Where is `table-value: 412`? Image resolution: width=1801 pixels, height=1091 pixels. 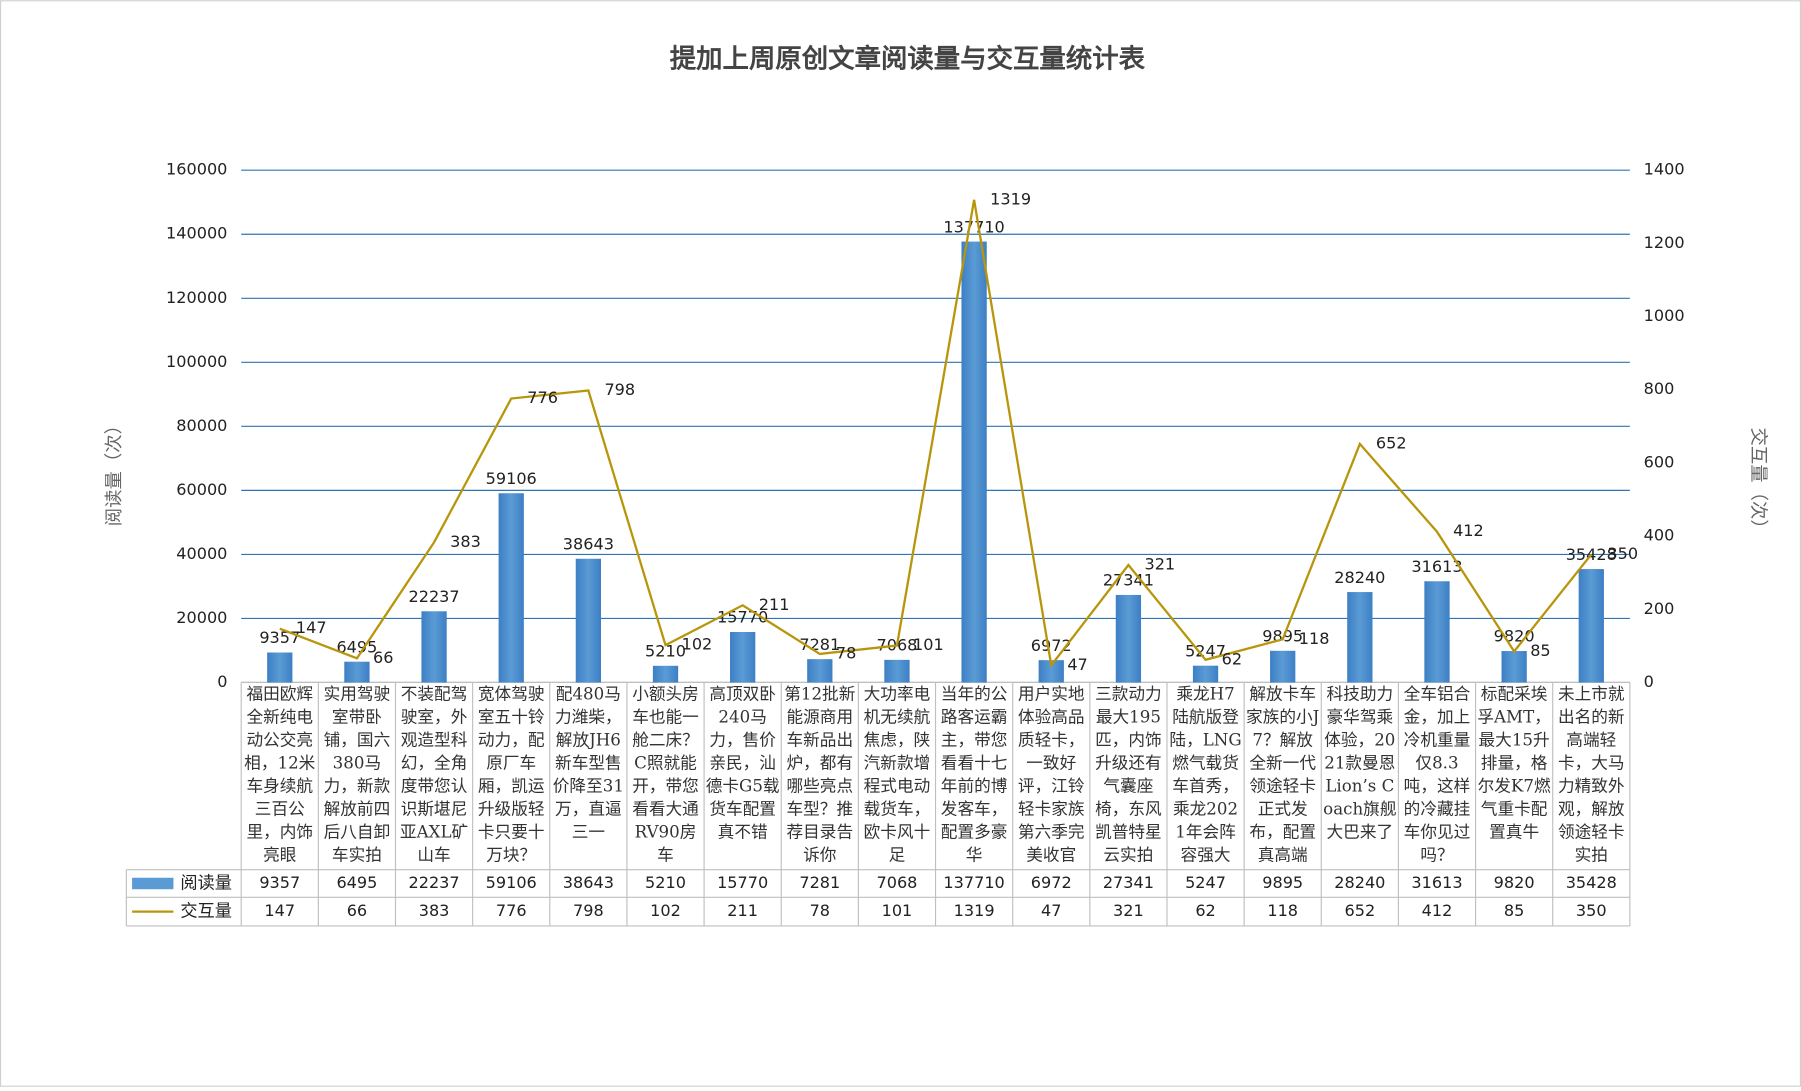
table-value: 412 is located at coordinates (1437, 910).